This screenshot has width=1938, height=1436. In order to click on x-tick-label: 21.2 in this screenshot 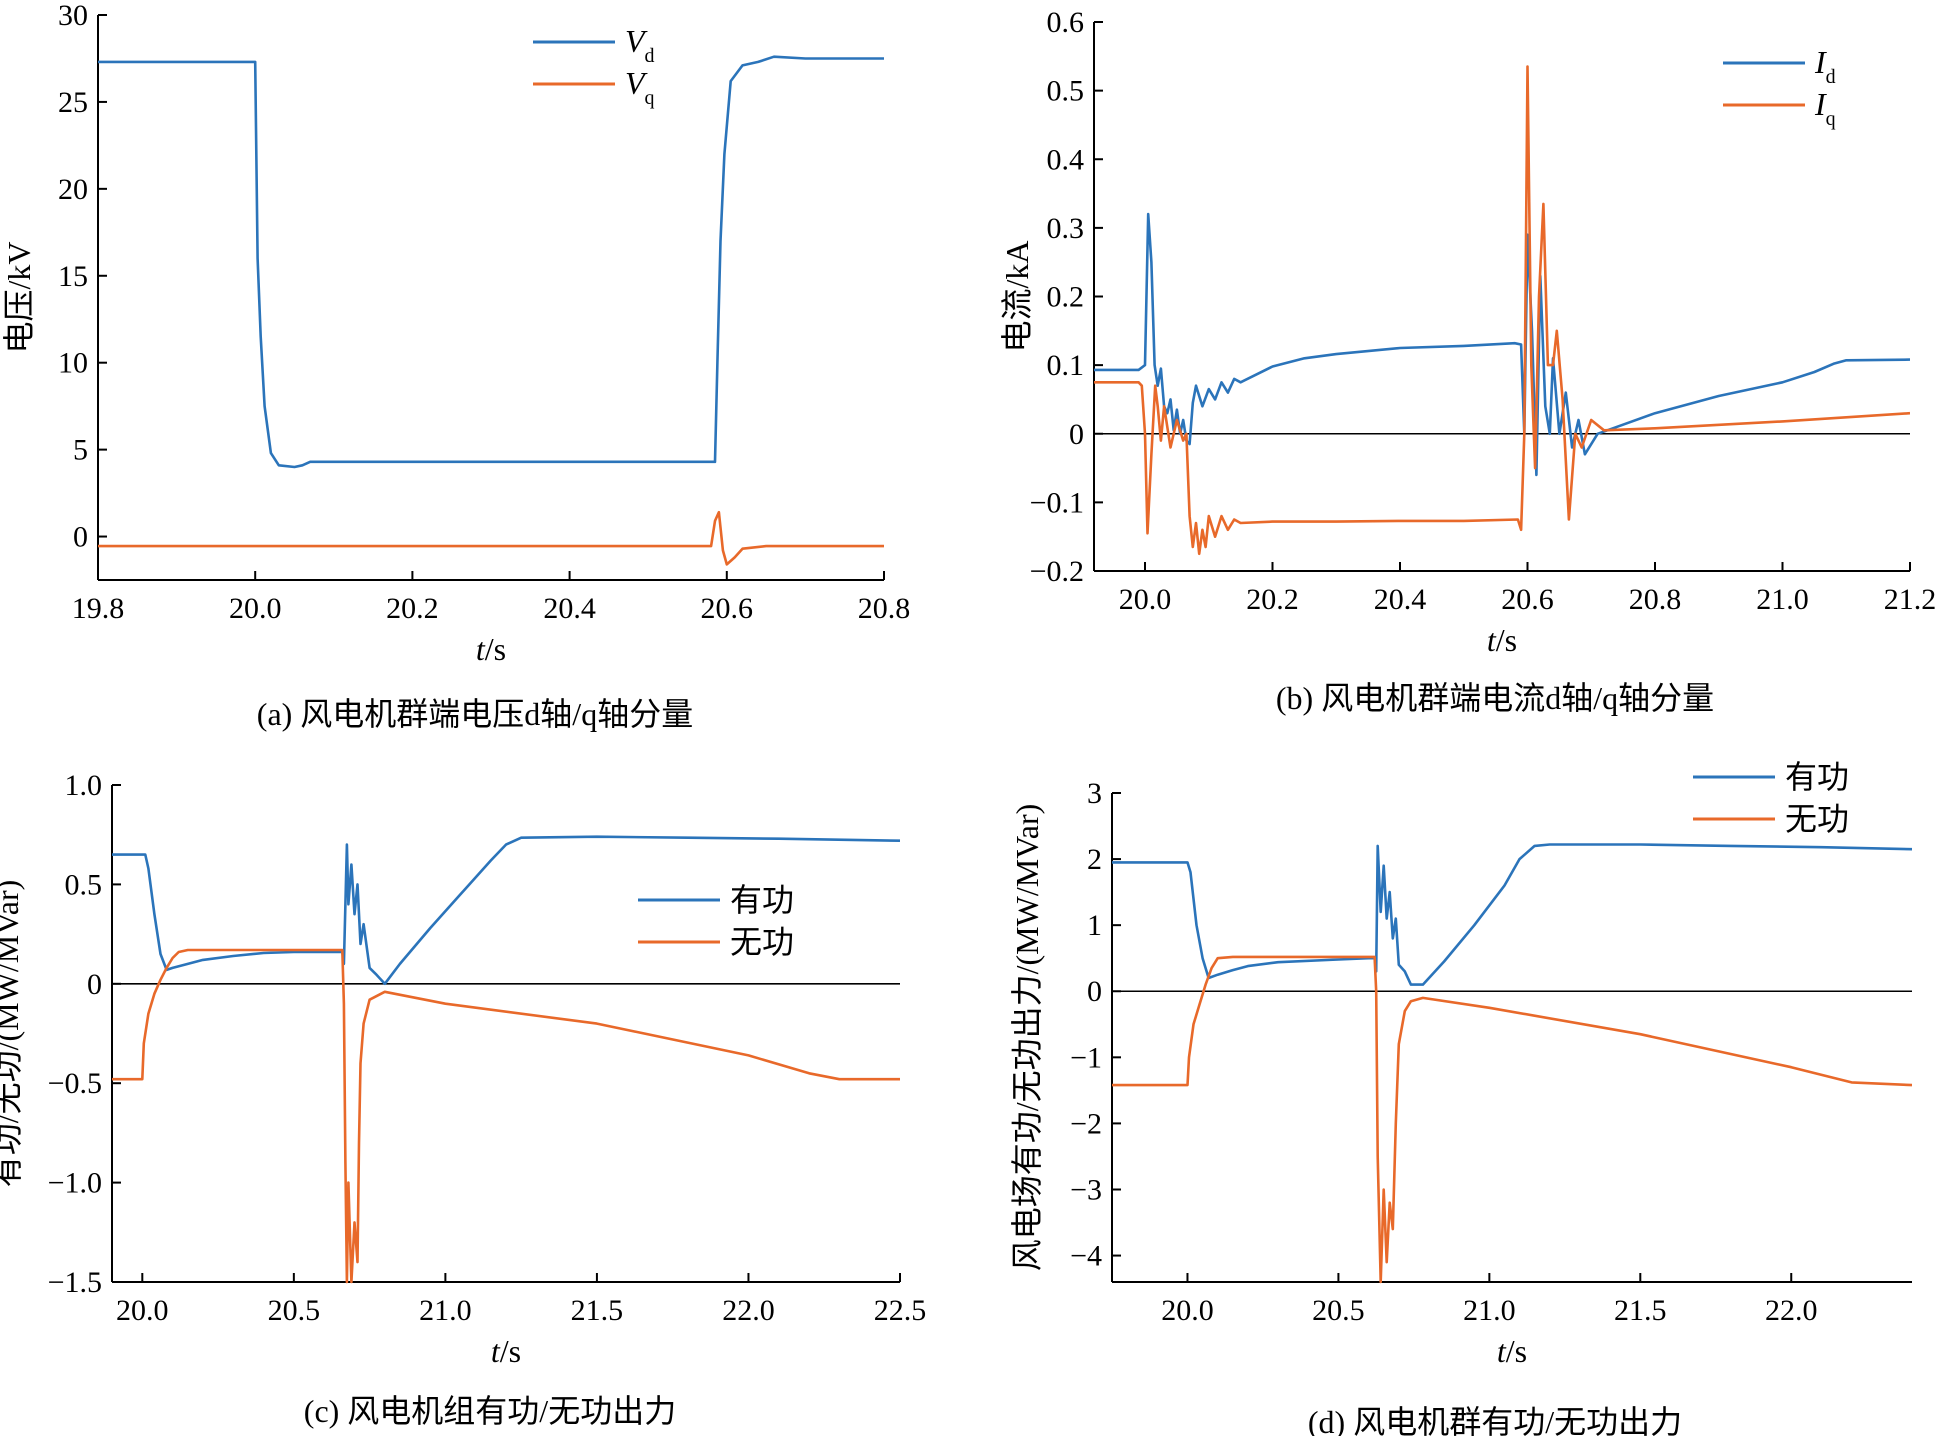, I will do `click(1910, 599)`.